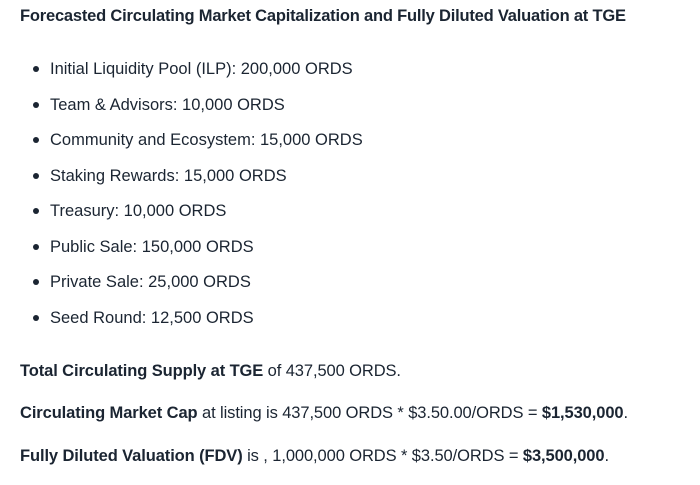  Describe the element at coordinates (625, 413) in the screenshot. I see `market-cap-period: .` at that location.